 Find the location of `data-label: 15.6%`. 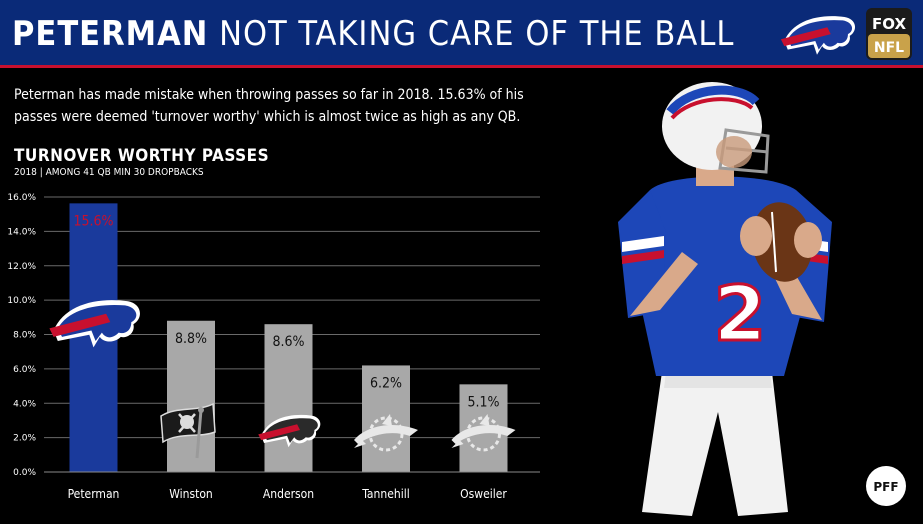

data-label: 15.6% is located at coordinates (93, 221).